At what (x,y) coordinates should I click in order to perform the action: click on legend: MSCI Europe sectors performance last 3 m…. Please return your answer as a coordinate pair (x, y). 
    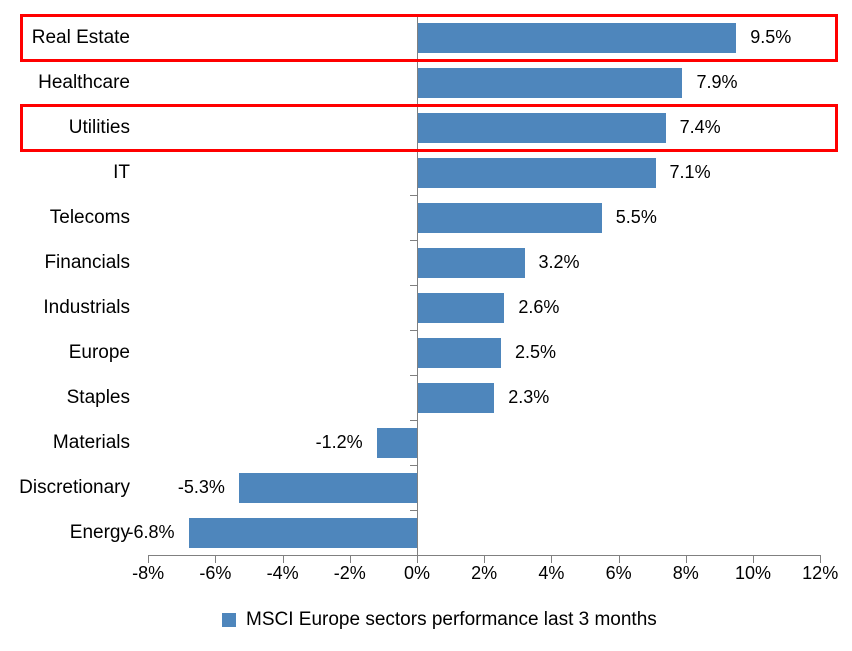
    Looking at the image, I should click on (439, 620).